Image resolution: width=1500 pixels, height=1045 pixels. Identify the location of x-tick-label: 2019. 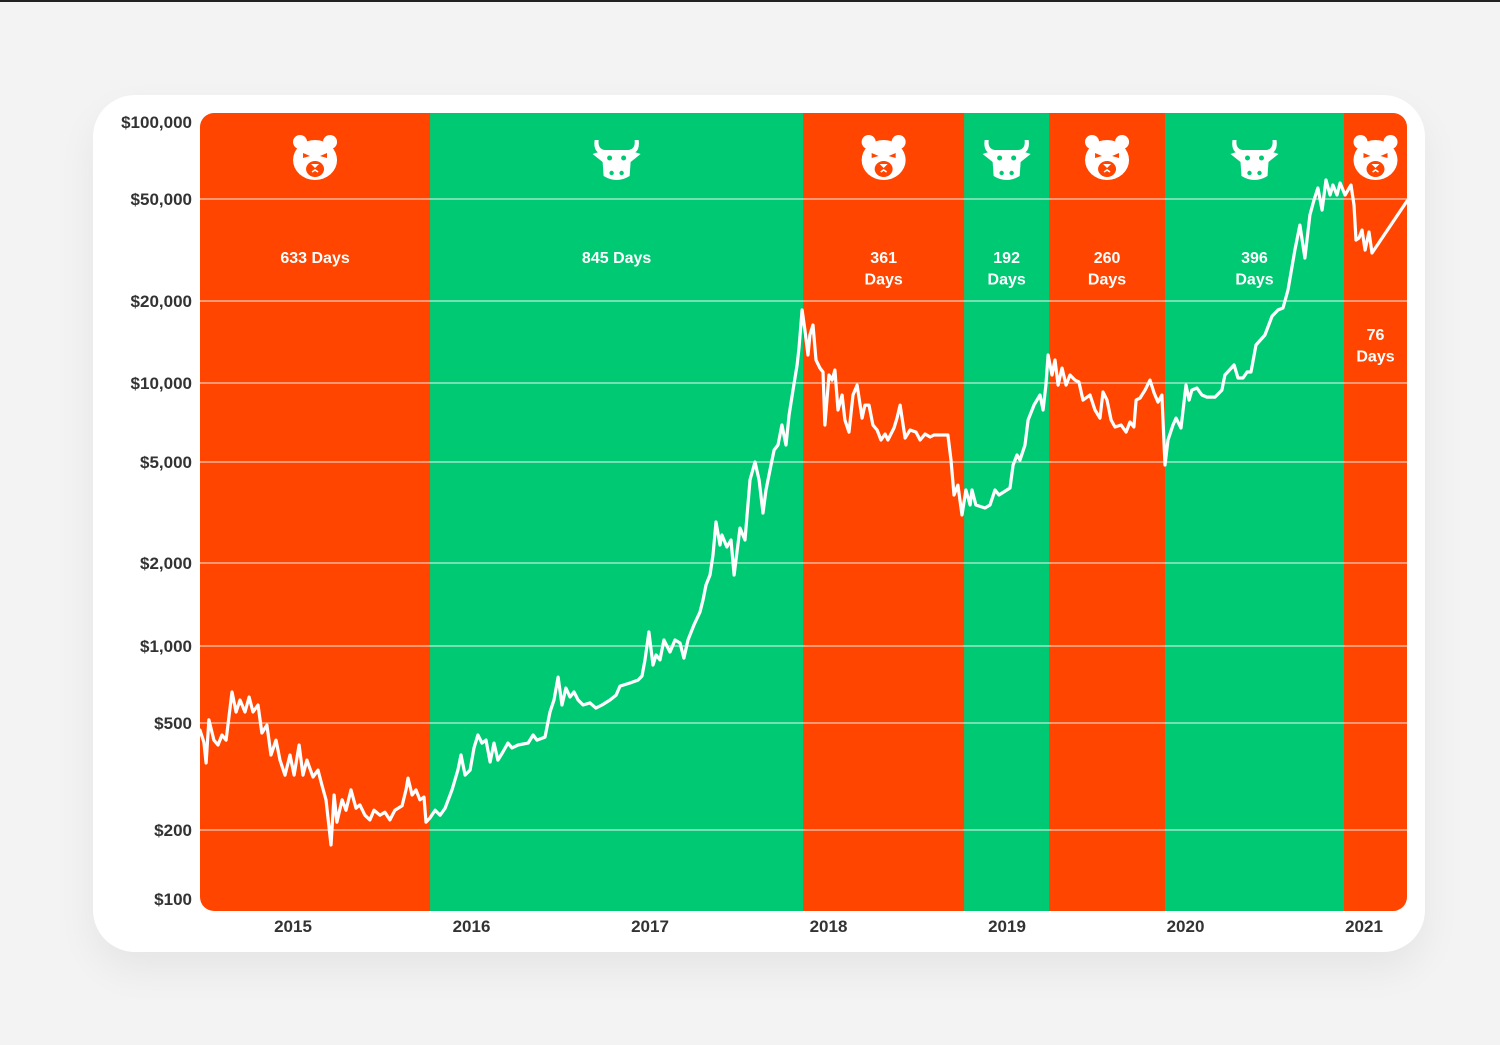
(1007, 926).